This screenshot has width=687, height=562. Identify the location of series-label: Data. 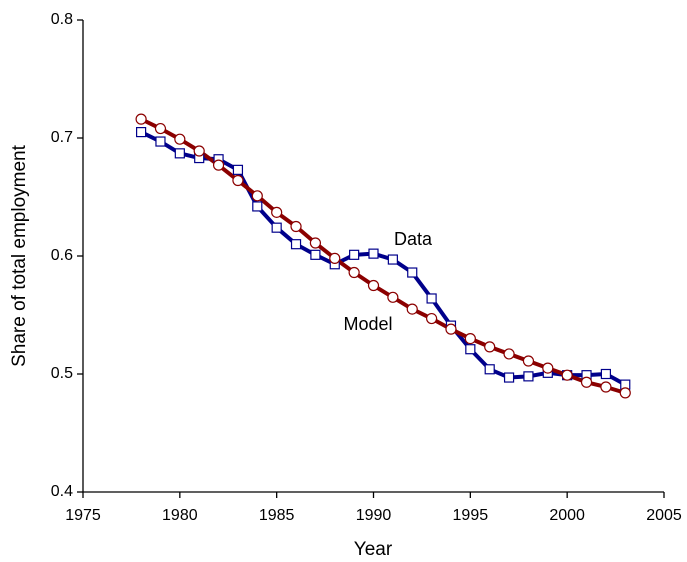
(413, 239).